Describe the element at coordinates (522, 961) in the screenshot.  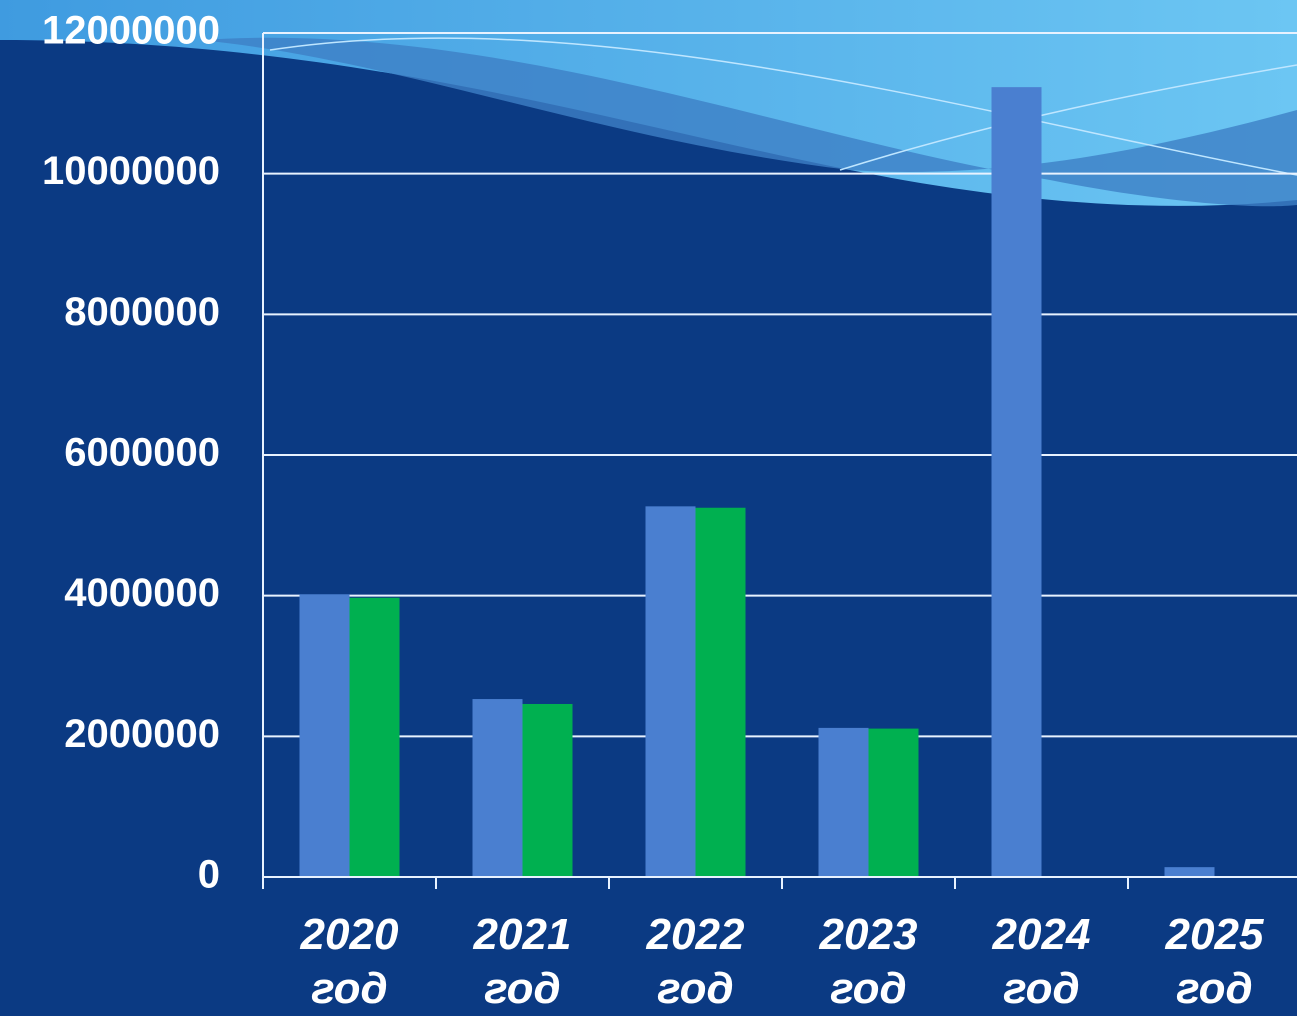
I see `x-tick-label: 2021 год` at that location.